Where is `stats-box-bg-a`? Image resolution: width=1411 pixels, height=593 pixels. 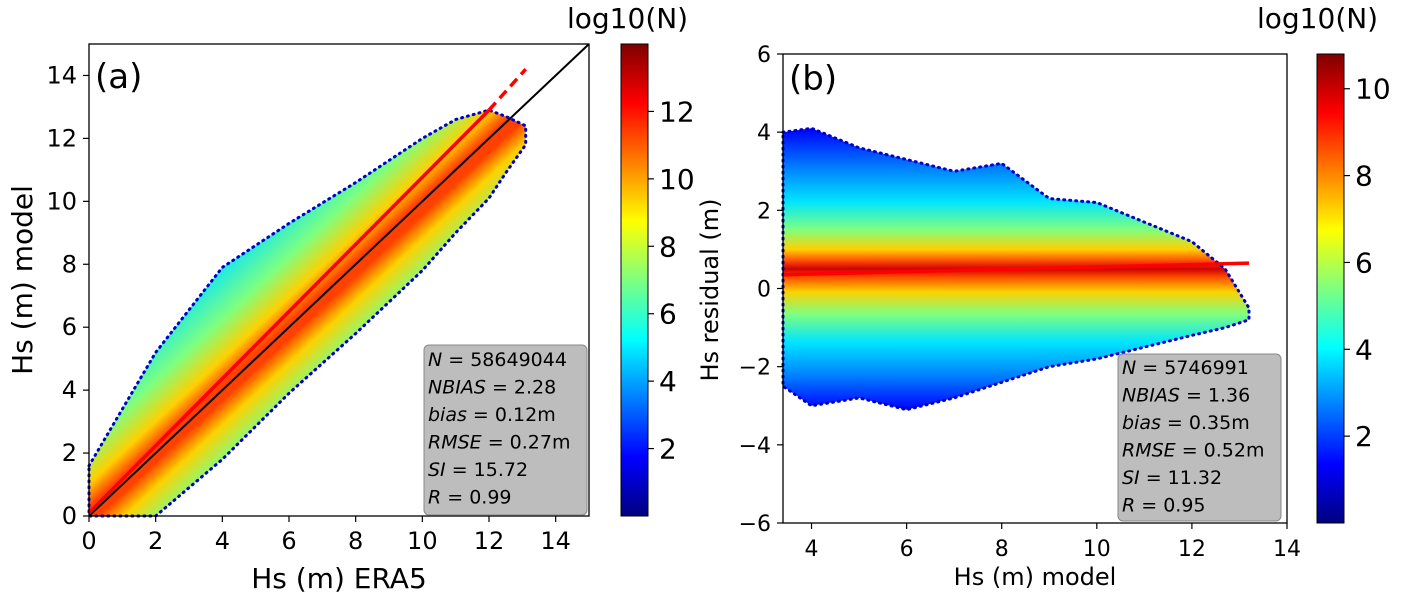 stats-box-bg-a is located at coordinates (505, 430).